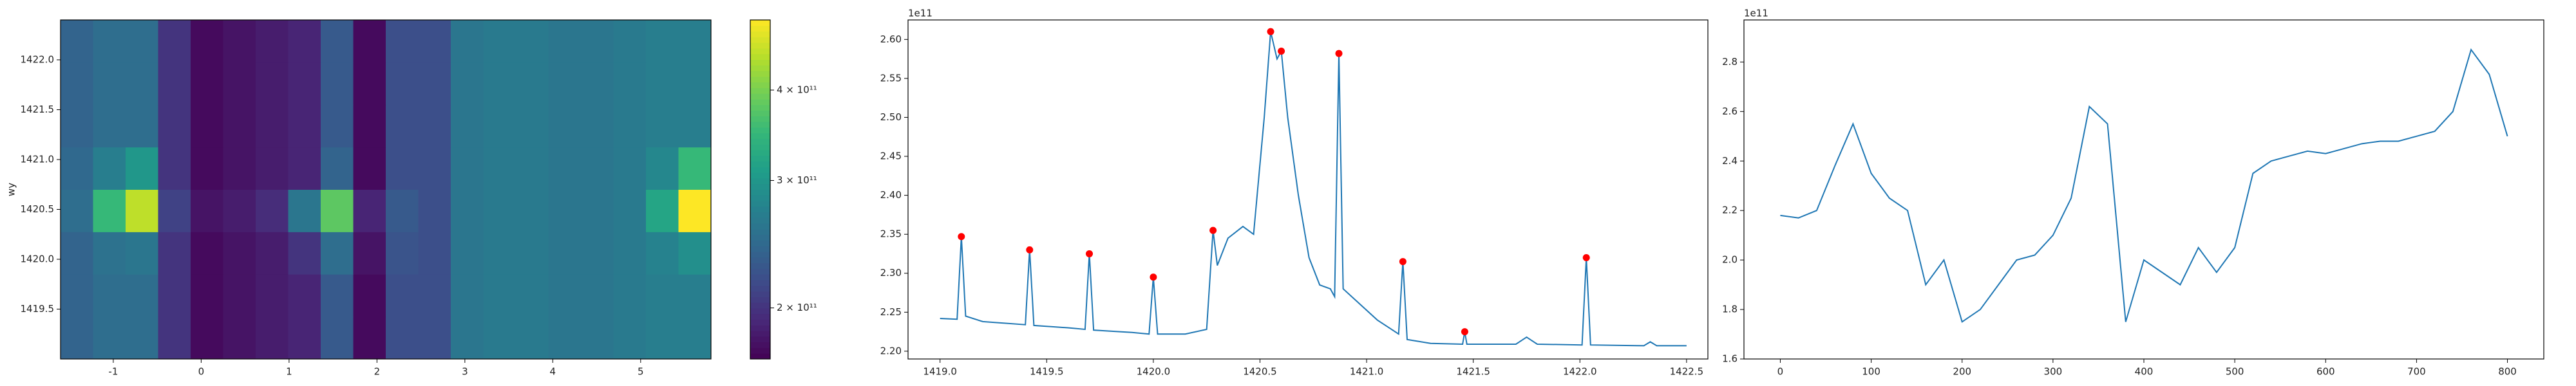 The width and height of the screenshot is (2576, 386). I want to click on y-tick-label: 2.55, so click(891, 78).